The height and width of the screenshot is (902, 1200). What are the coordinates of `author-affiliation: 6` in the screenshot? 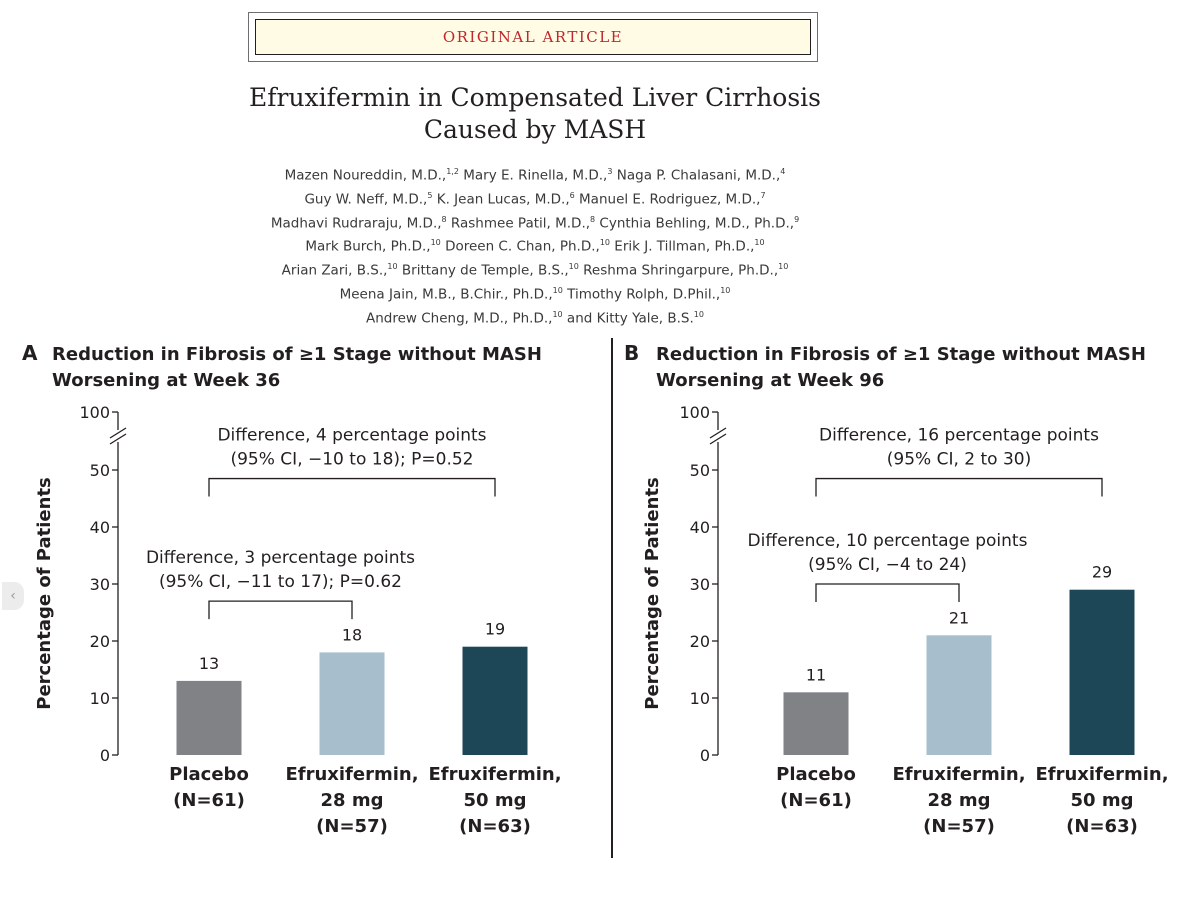 It's located at (572, 195).